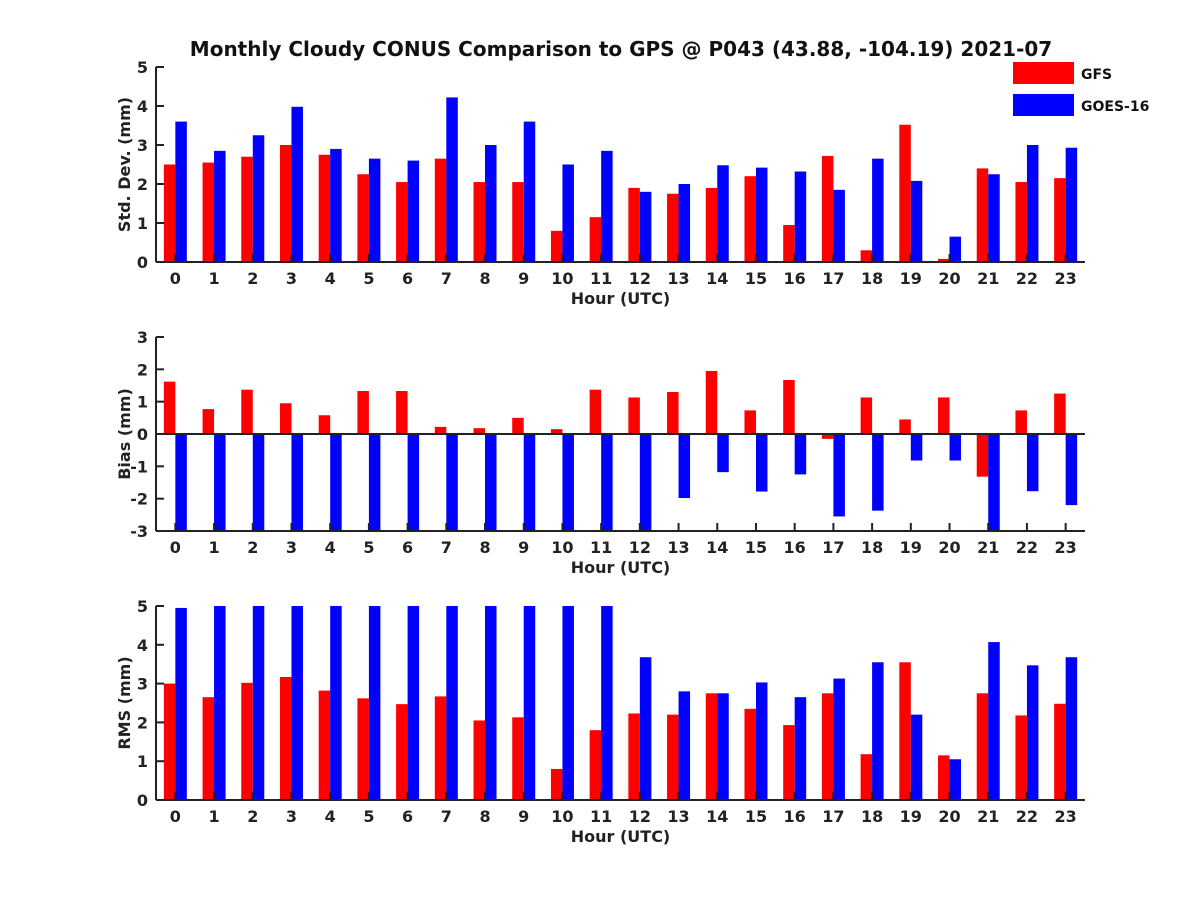 This screenshot has width=1200, height=900. Describe the element at coordinates (1027, 547) in the screenshot. I see `x-tick-label: 22` at that location.